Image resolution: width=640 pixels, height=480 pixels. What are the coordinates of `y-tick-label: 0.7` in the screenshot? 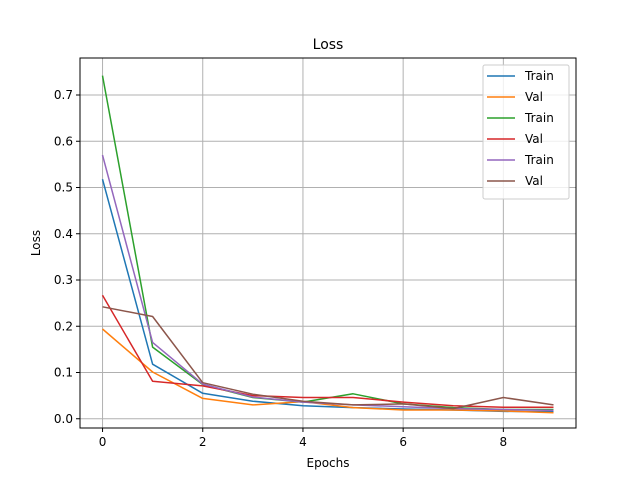 It's located at (63, 95).